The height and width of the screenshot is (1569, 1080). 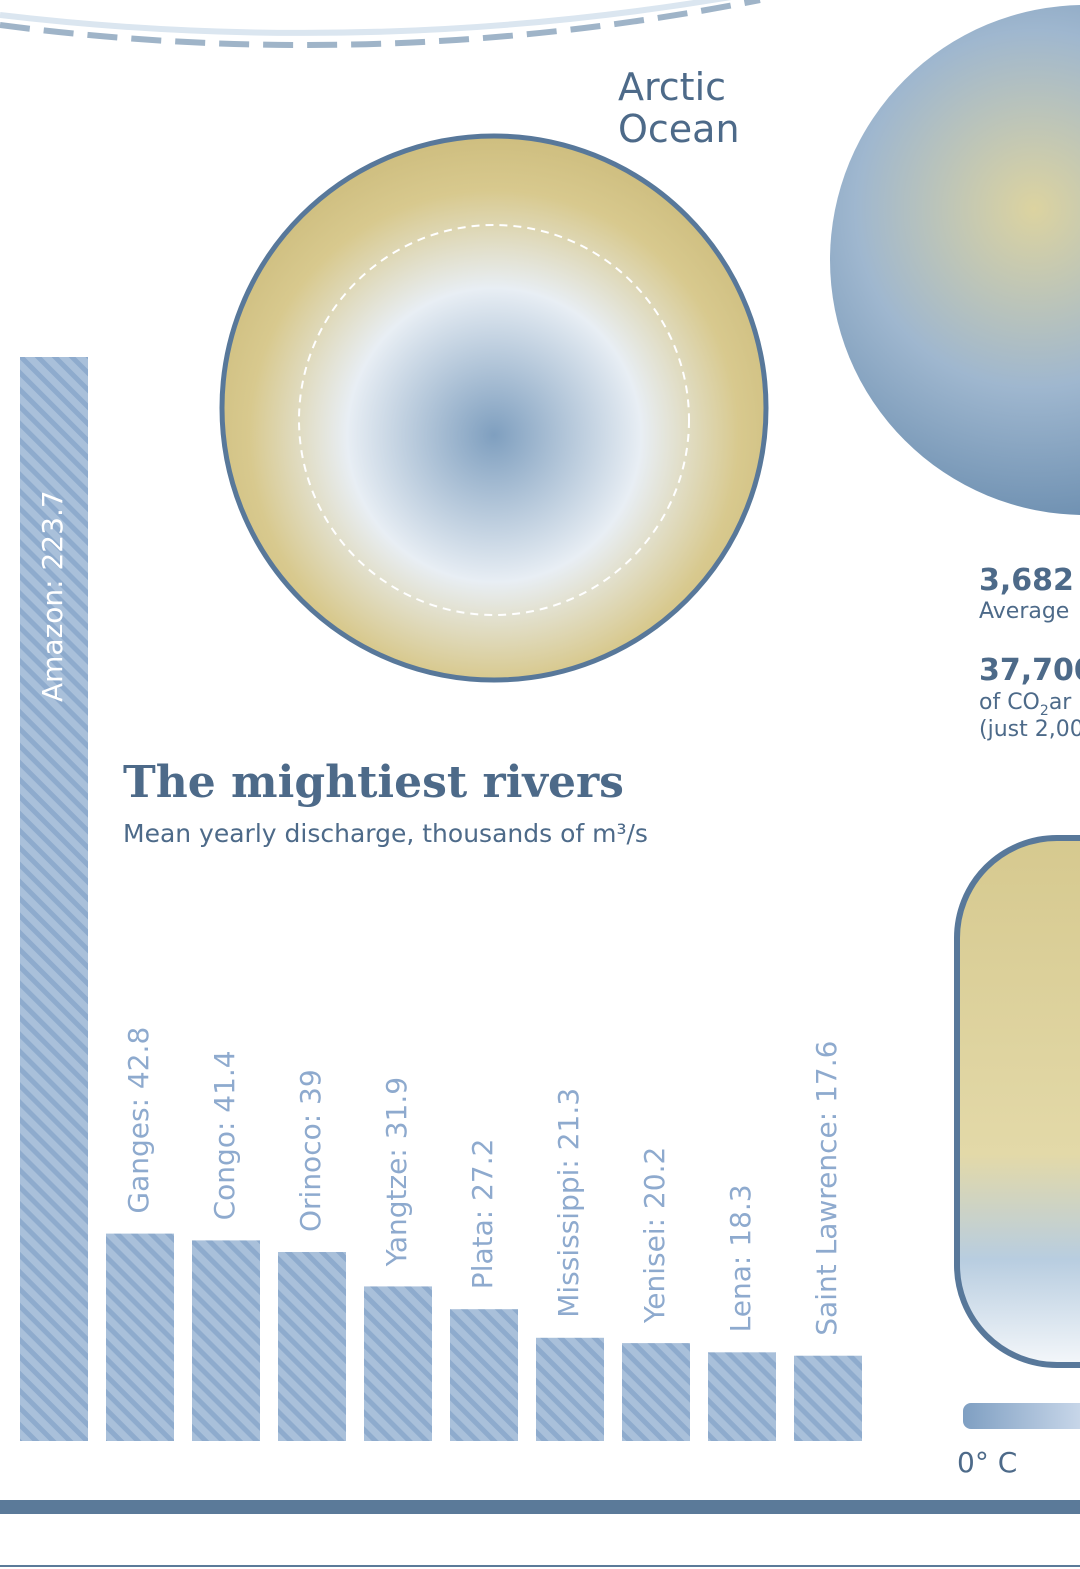 I want to click on scale-label: 0° C, so click(x=987, y=1462).